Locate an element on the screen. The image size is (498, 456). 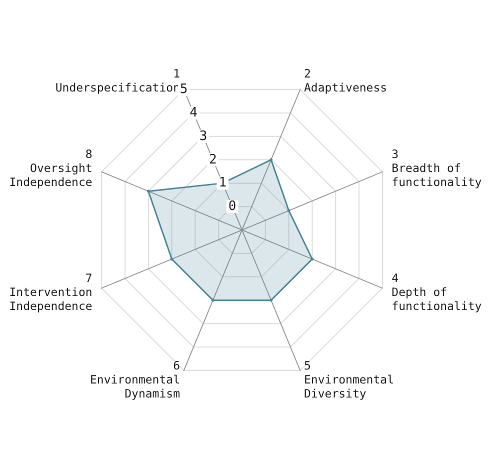
spoke-label: 8 Oversight Independence is located at coordinates (50, 168).